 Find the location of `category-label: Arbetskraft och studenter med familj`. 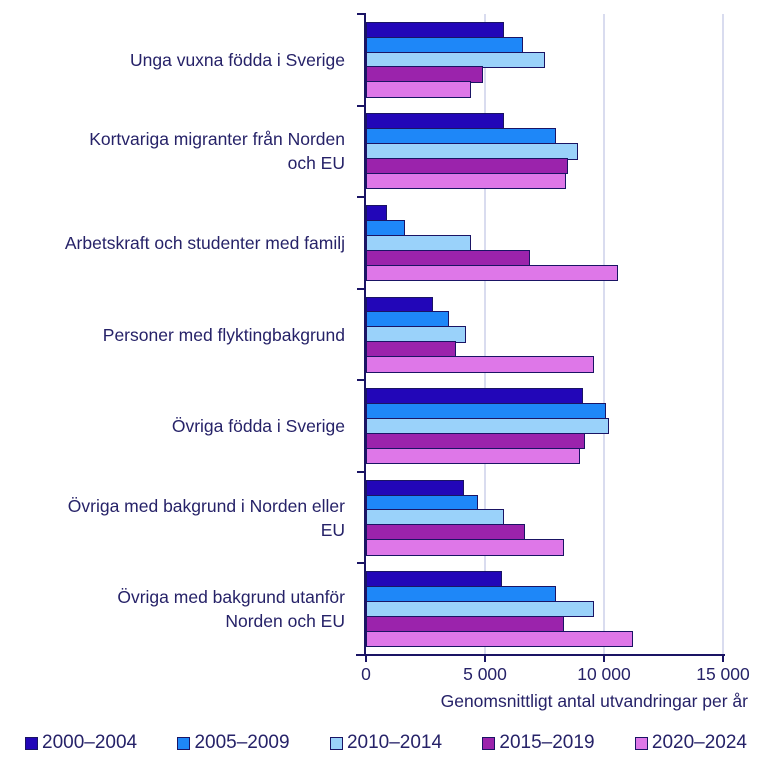

category-label: Arbetskraft och studenter med familj is located at coordinates (204, 242).